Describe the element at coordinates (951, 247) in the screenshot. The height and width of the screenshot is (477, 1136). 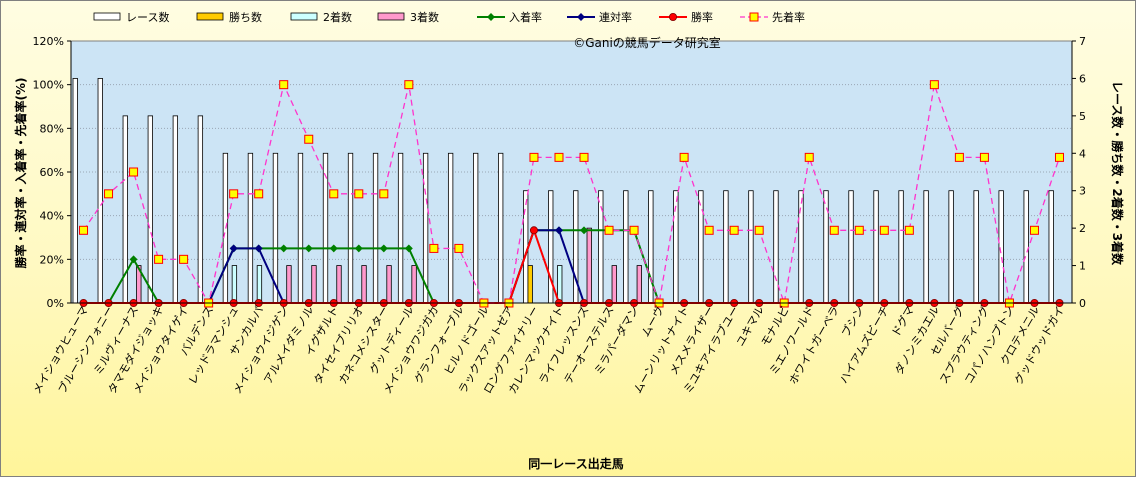
I see `bar-レース数-35` at that location.